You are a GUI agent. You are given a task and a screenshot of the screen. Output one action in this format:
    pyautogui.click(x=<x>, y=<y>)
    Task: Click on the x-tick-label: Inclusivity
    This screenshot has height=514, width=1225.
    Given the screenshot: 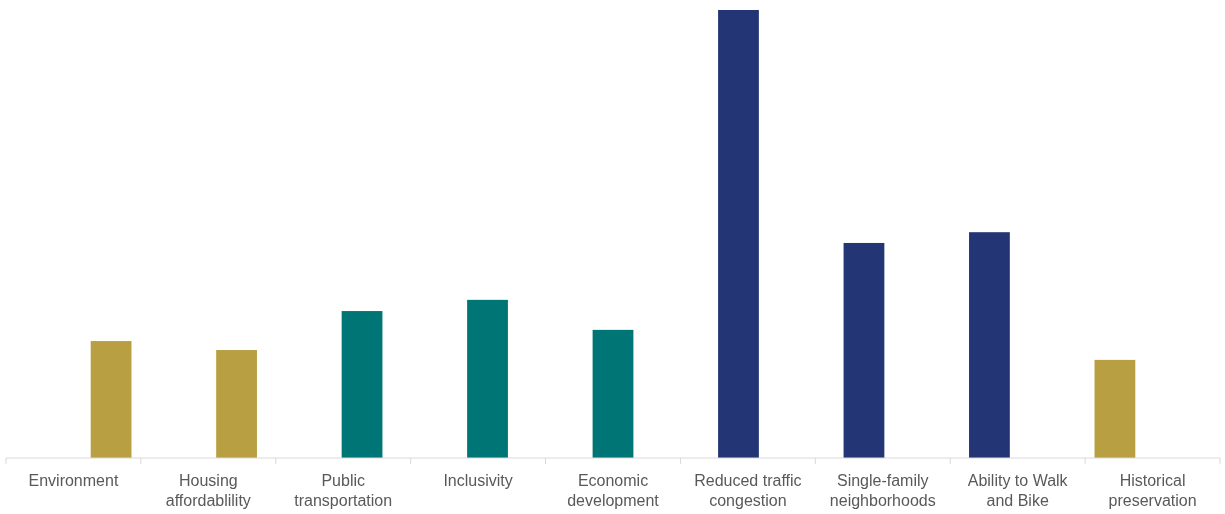 What is the action you would take?
    pyautogui.click(x=478, y=480)
    